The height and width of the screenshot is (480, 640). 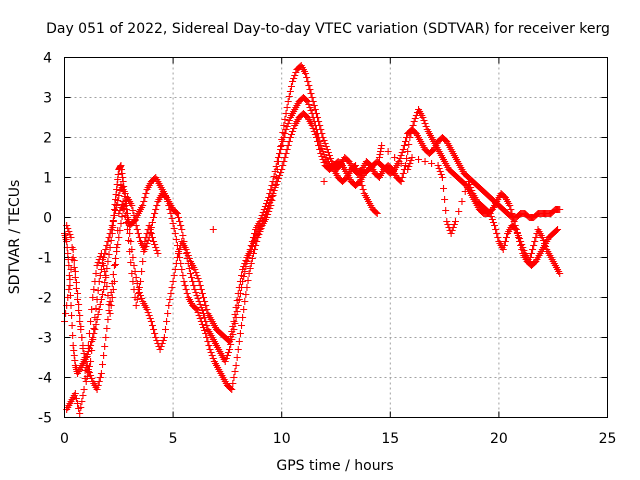 What do you see at coordinates (45, 419) in the screenshot?
I see `y-tick-label: -5` at bounding box center [45, 419].